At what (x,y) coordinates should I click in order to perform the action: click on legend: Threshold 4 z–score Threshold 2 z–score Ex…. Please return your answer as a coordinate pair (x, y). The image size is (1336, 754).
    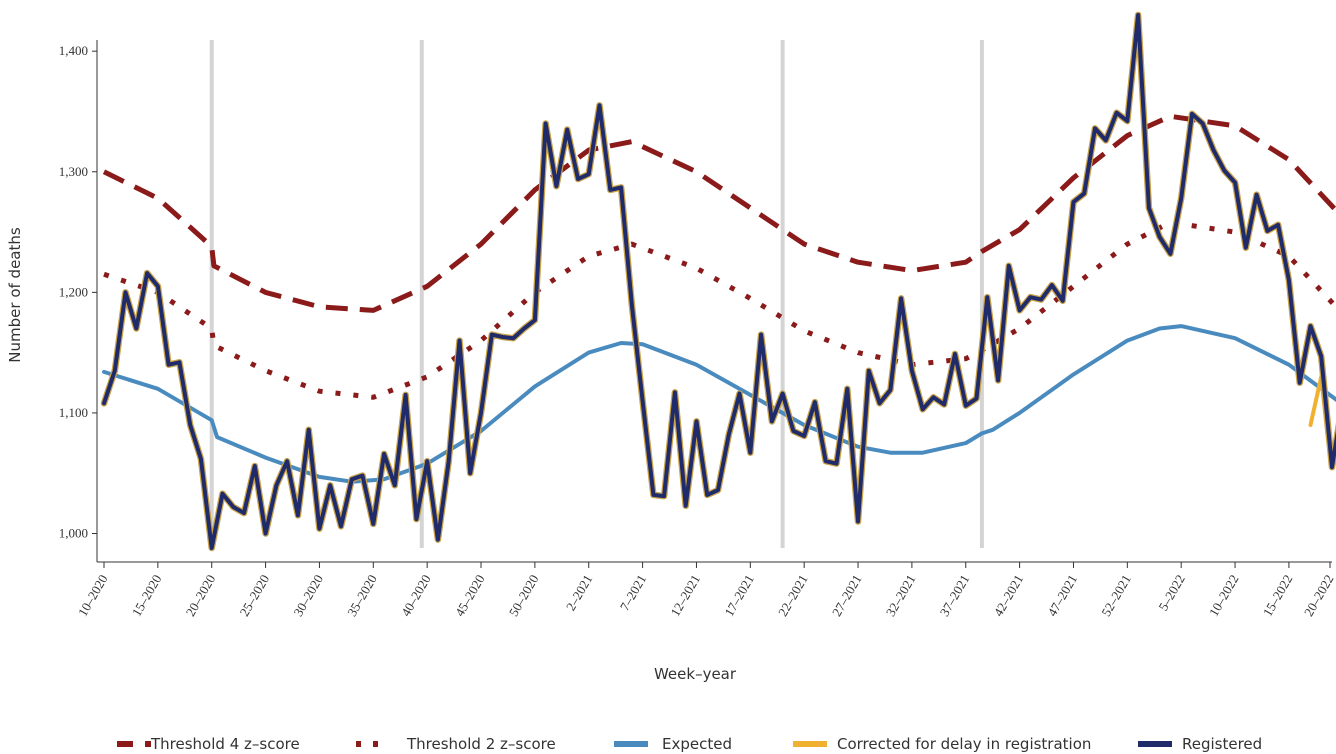
    Looking at the image, I should click on (689, 744).